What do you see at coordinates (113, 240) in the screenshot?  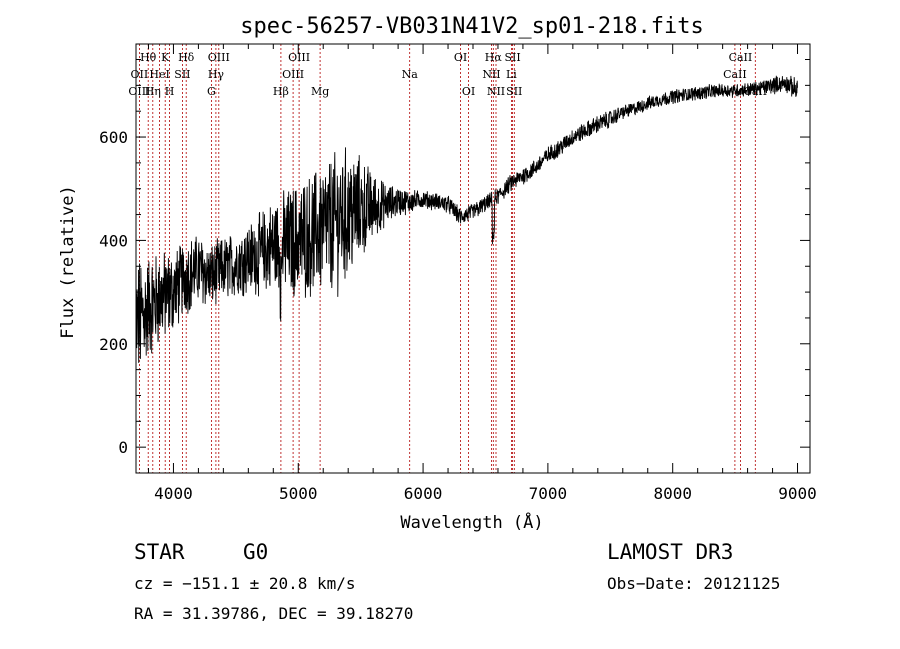 I see `y-tick-label: 400` at bounding box center [113, 240].